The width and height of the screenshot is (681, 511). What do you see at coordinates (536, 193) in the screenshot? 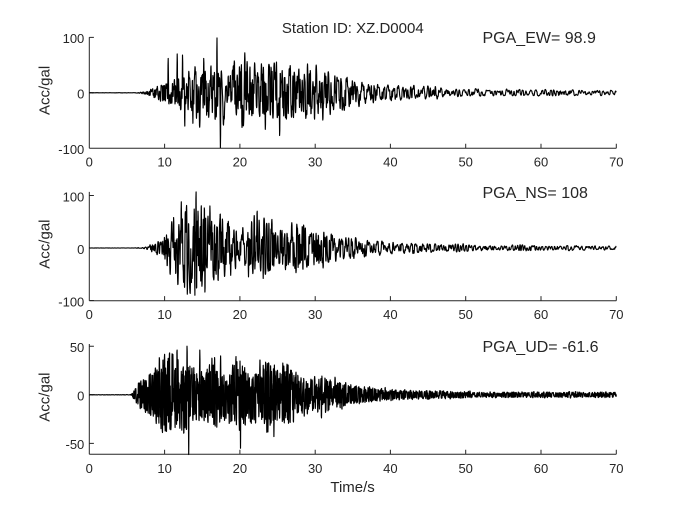
I see `svg-text: PGA_NS= 108` at bounding box center [536, 193].